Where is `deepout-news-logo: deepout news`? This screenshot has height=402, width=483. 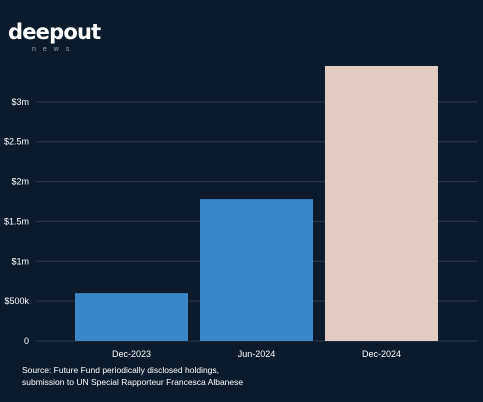 deepout-news-logo: deepout news is located at coordinates (54, 38).